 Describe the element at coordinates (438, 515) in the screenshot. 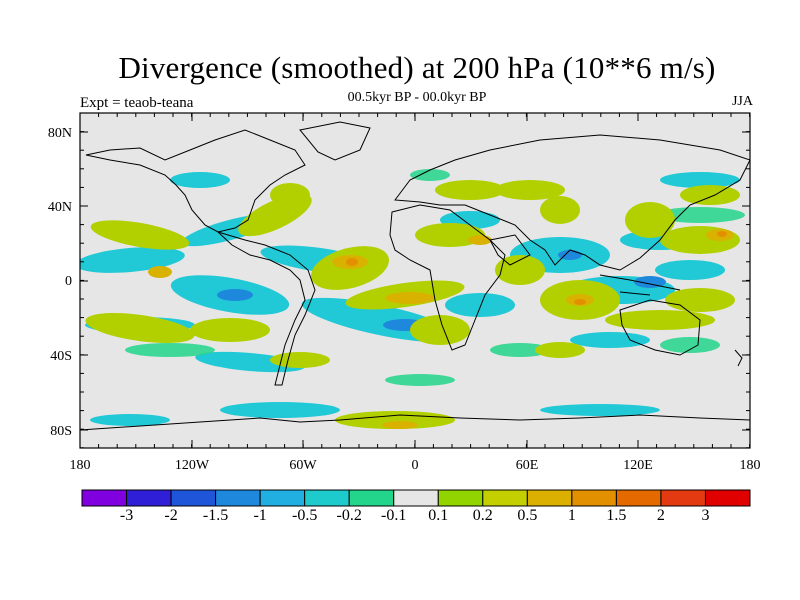

I see `colorbar-label: 0.1` at that location.